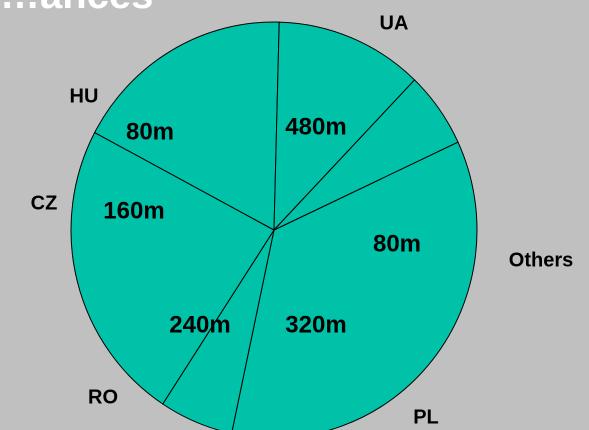 The height and width of the screenshot is (430, 589). What do you see at coordinates (315, 126) in the screenshot?
I see `value-label-ua: 480m` at bounding box center [315, 126].